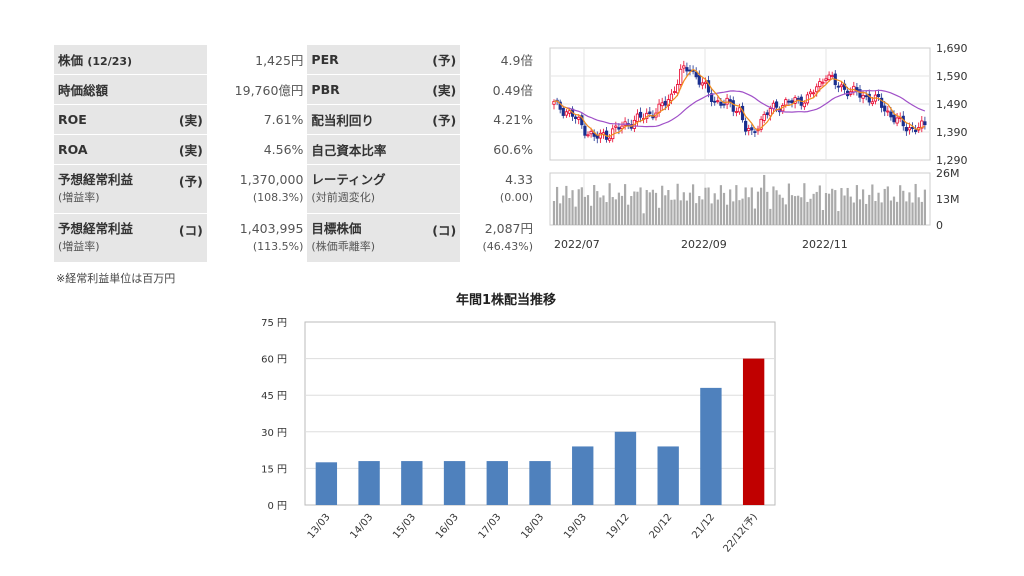 Image resolution: width=1024 pixels, height=576 pixels. I want to click on x-tick-label: 17/03, so click(490, 526).